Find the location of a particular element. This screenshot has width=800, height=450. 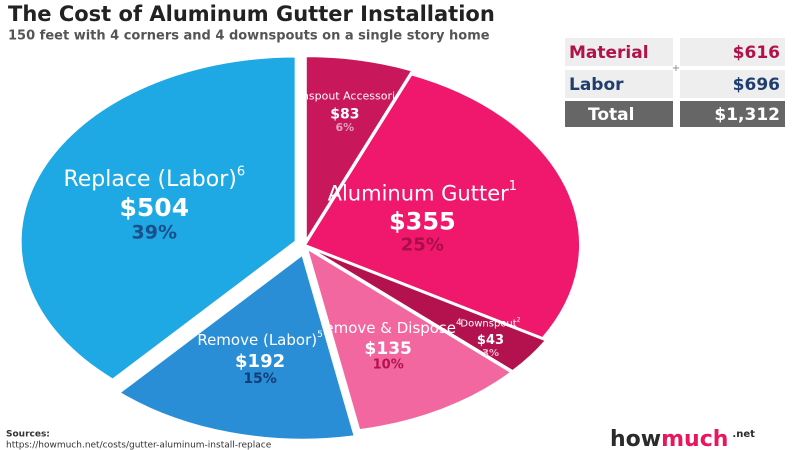

row-label: Total is located at coordinates (611, 115).